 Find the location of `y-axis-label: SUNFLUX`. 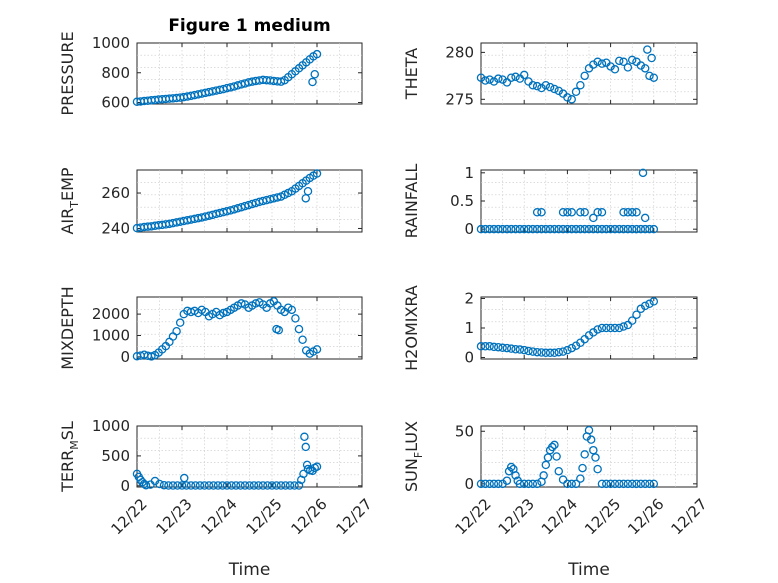

y-axis-label: SUNFLUX is located at coordinates (413, 456).